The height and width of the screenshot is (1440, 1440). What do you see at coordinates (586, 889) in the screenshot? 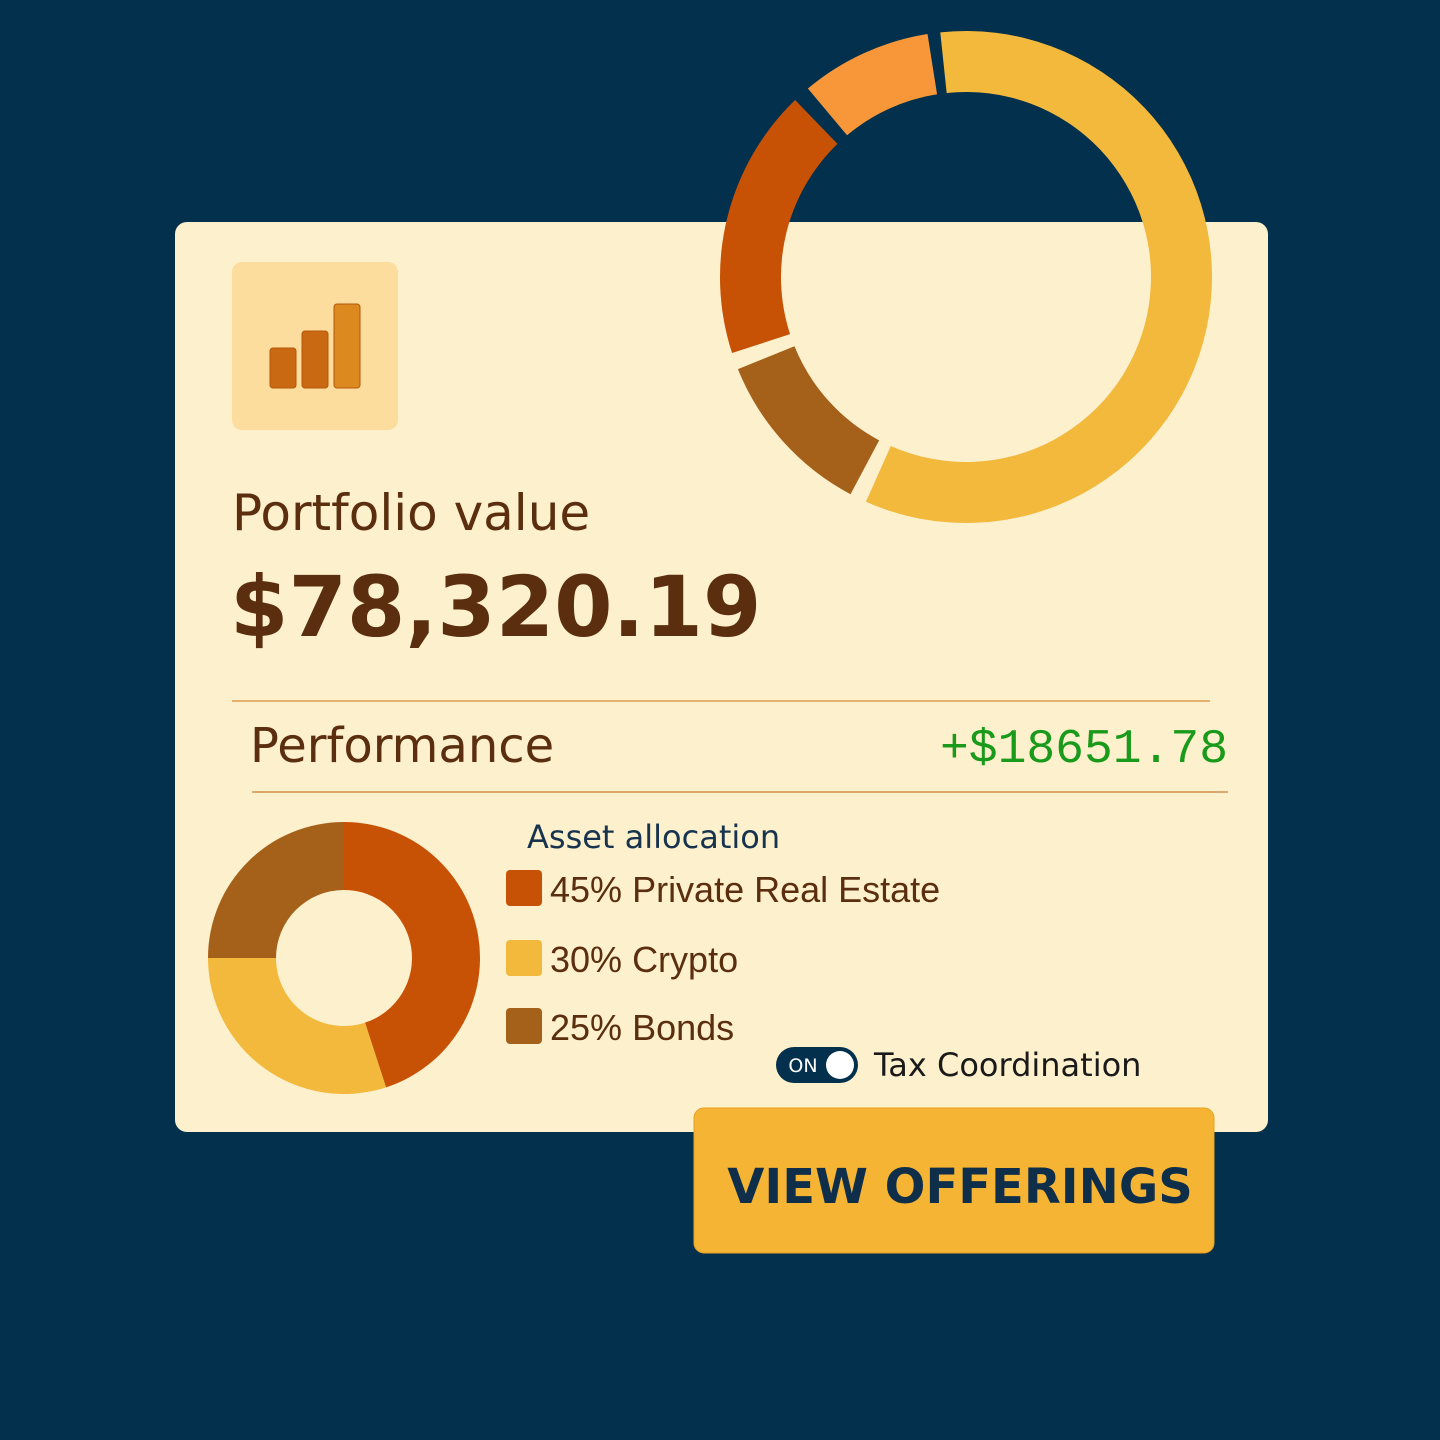
I see `legend-value: 45%` at bounding box center [586, 889].